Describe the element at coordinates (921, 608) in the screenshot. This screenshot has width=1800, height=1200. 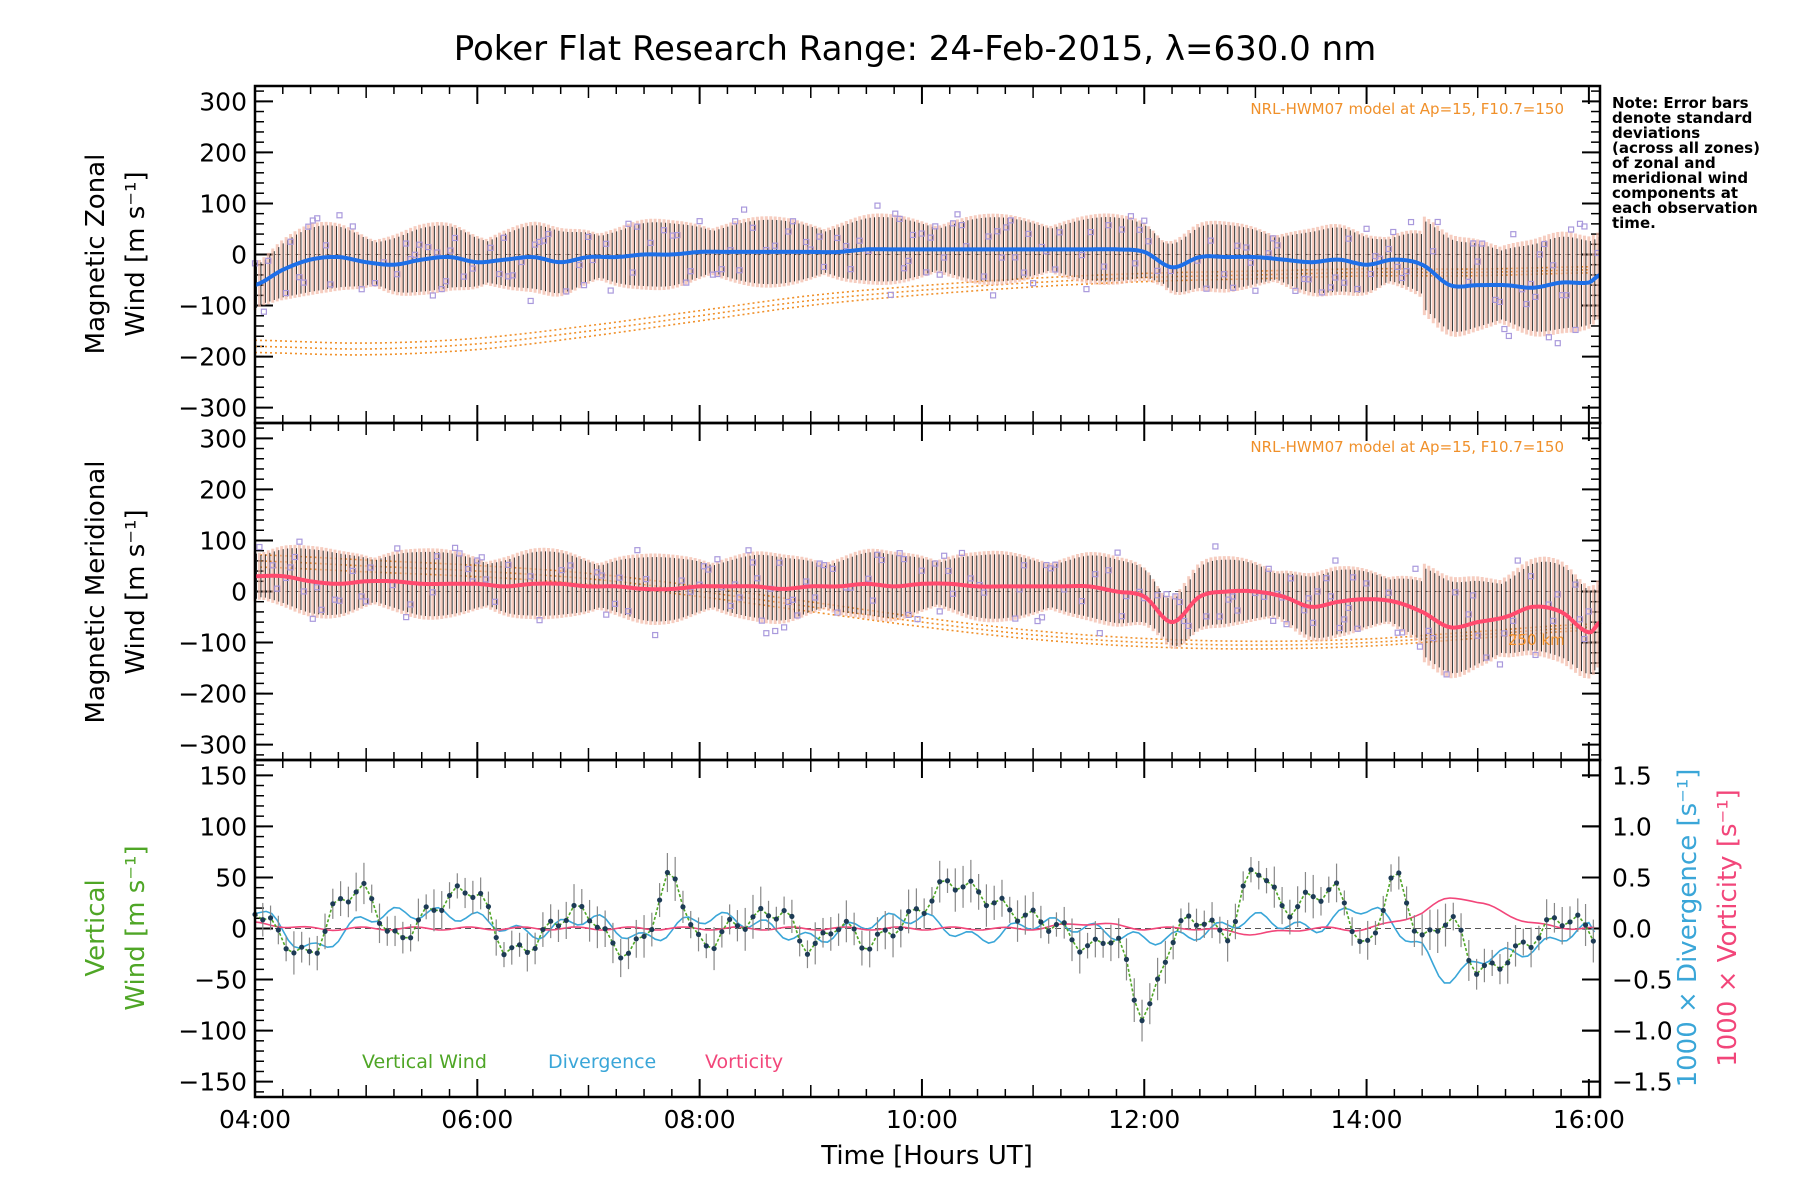
I see `meridional-model-curve` at that location.